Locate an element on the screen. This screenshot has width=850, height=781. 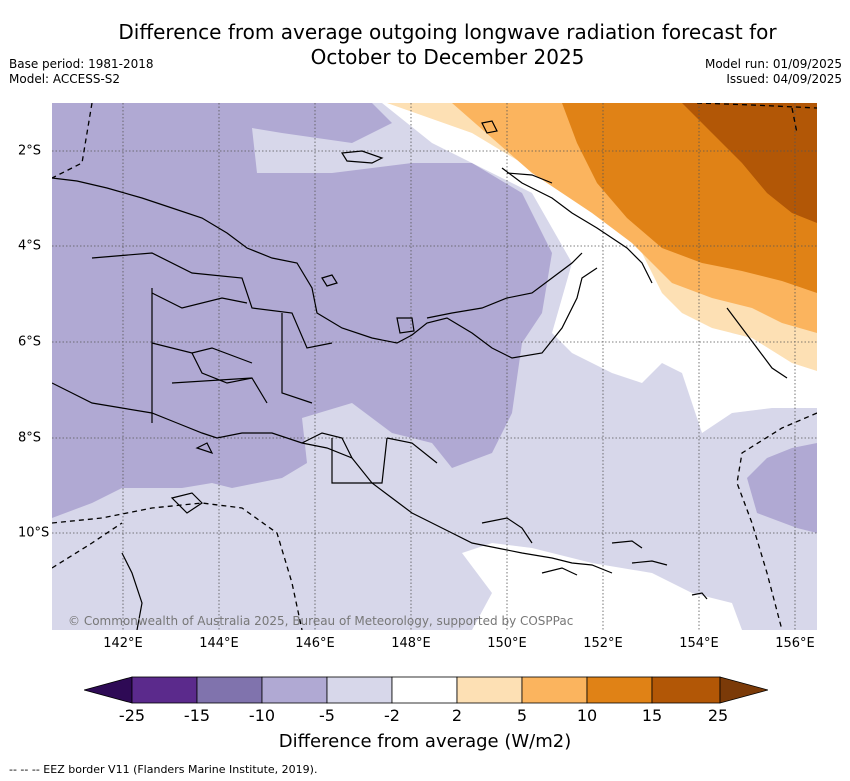
cb-label-6: 5 is located at coordinates (522, 715).